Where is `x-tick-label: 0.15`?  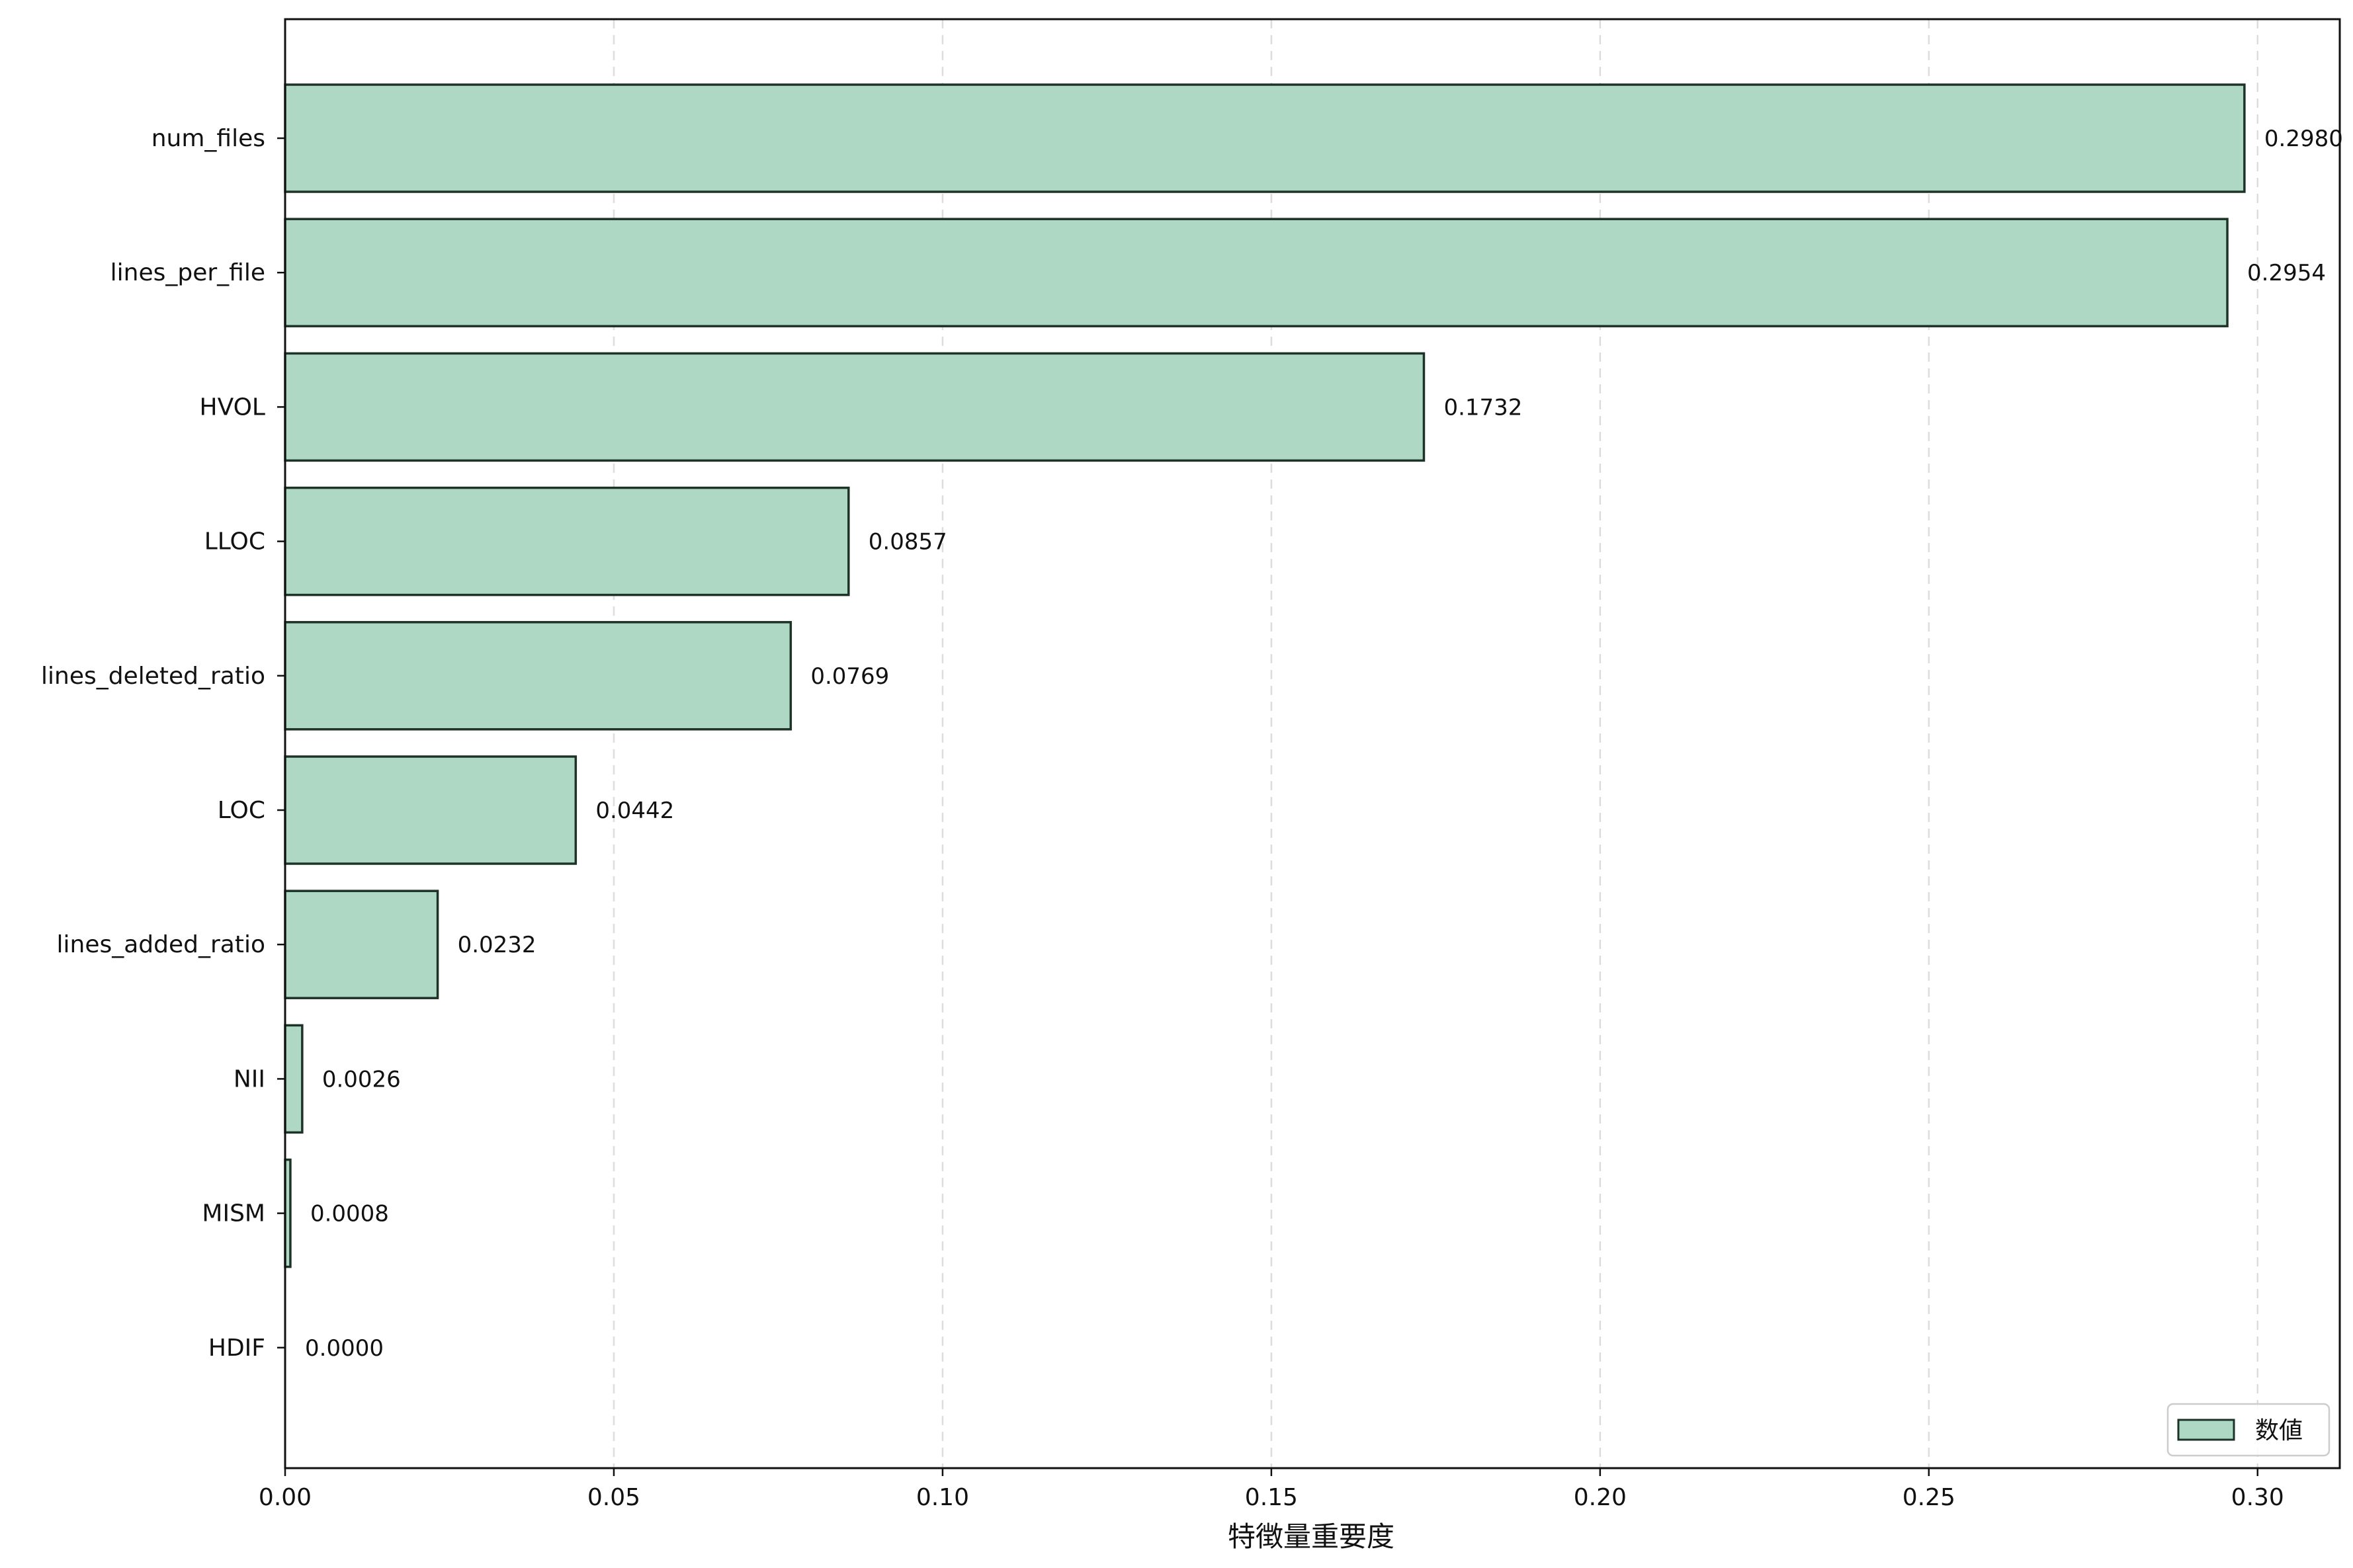
x-tick-label: 0.15 is located at coordinates (1271, 1497).